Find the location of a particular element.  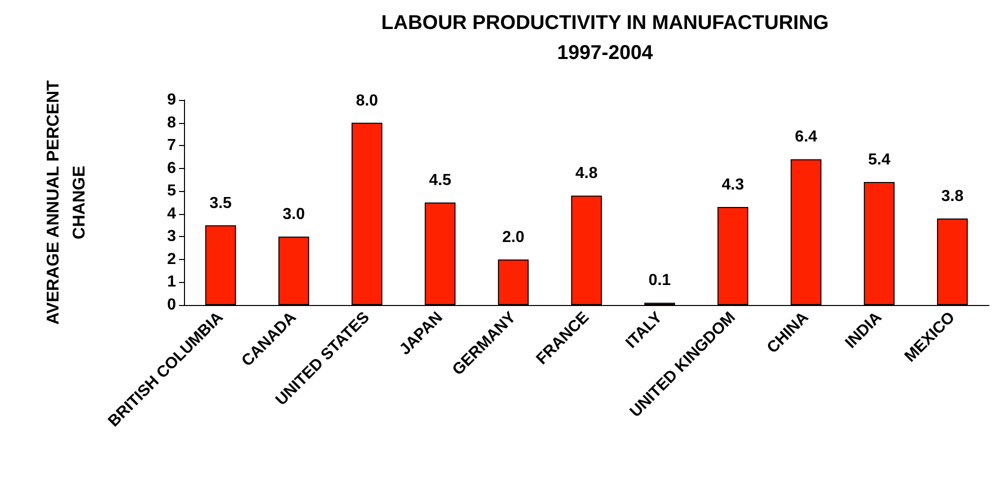

y-tick-label: 7 is located at coordinates (171, 145).